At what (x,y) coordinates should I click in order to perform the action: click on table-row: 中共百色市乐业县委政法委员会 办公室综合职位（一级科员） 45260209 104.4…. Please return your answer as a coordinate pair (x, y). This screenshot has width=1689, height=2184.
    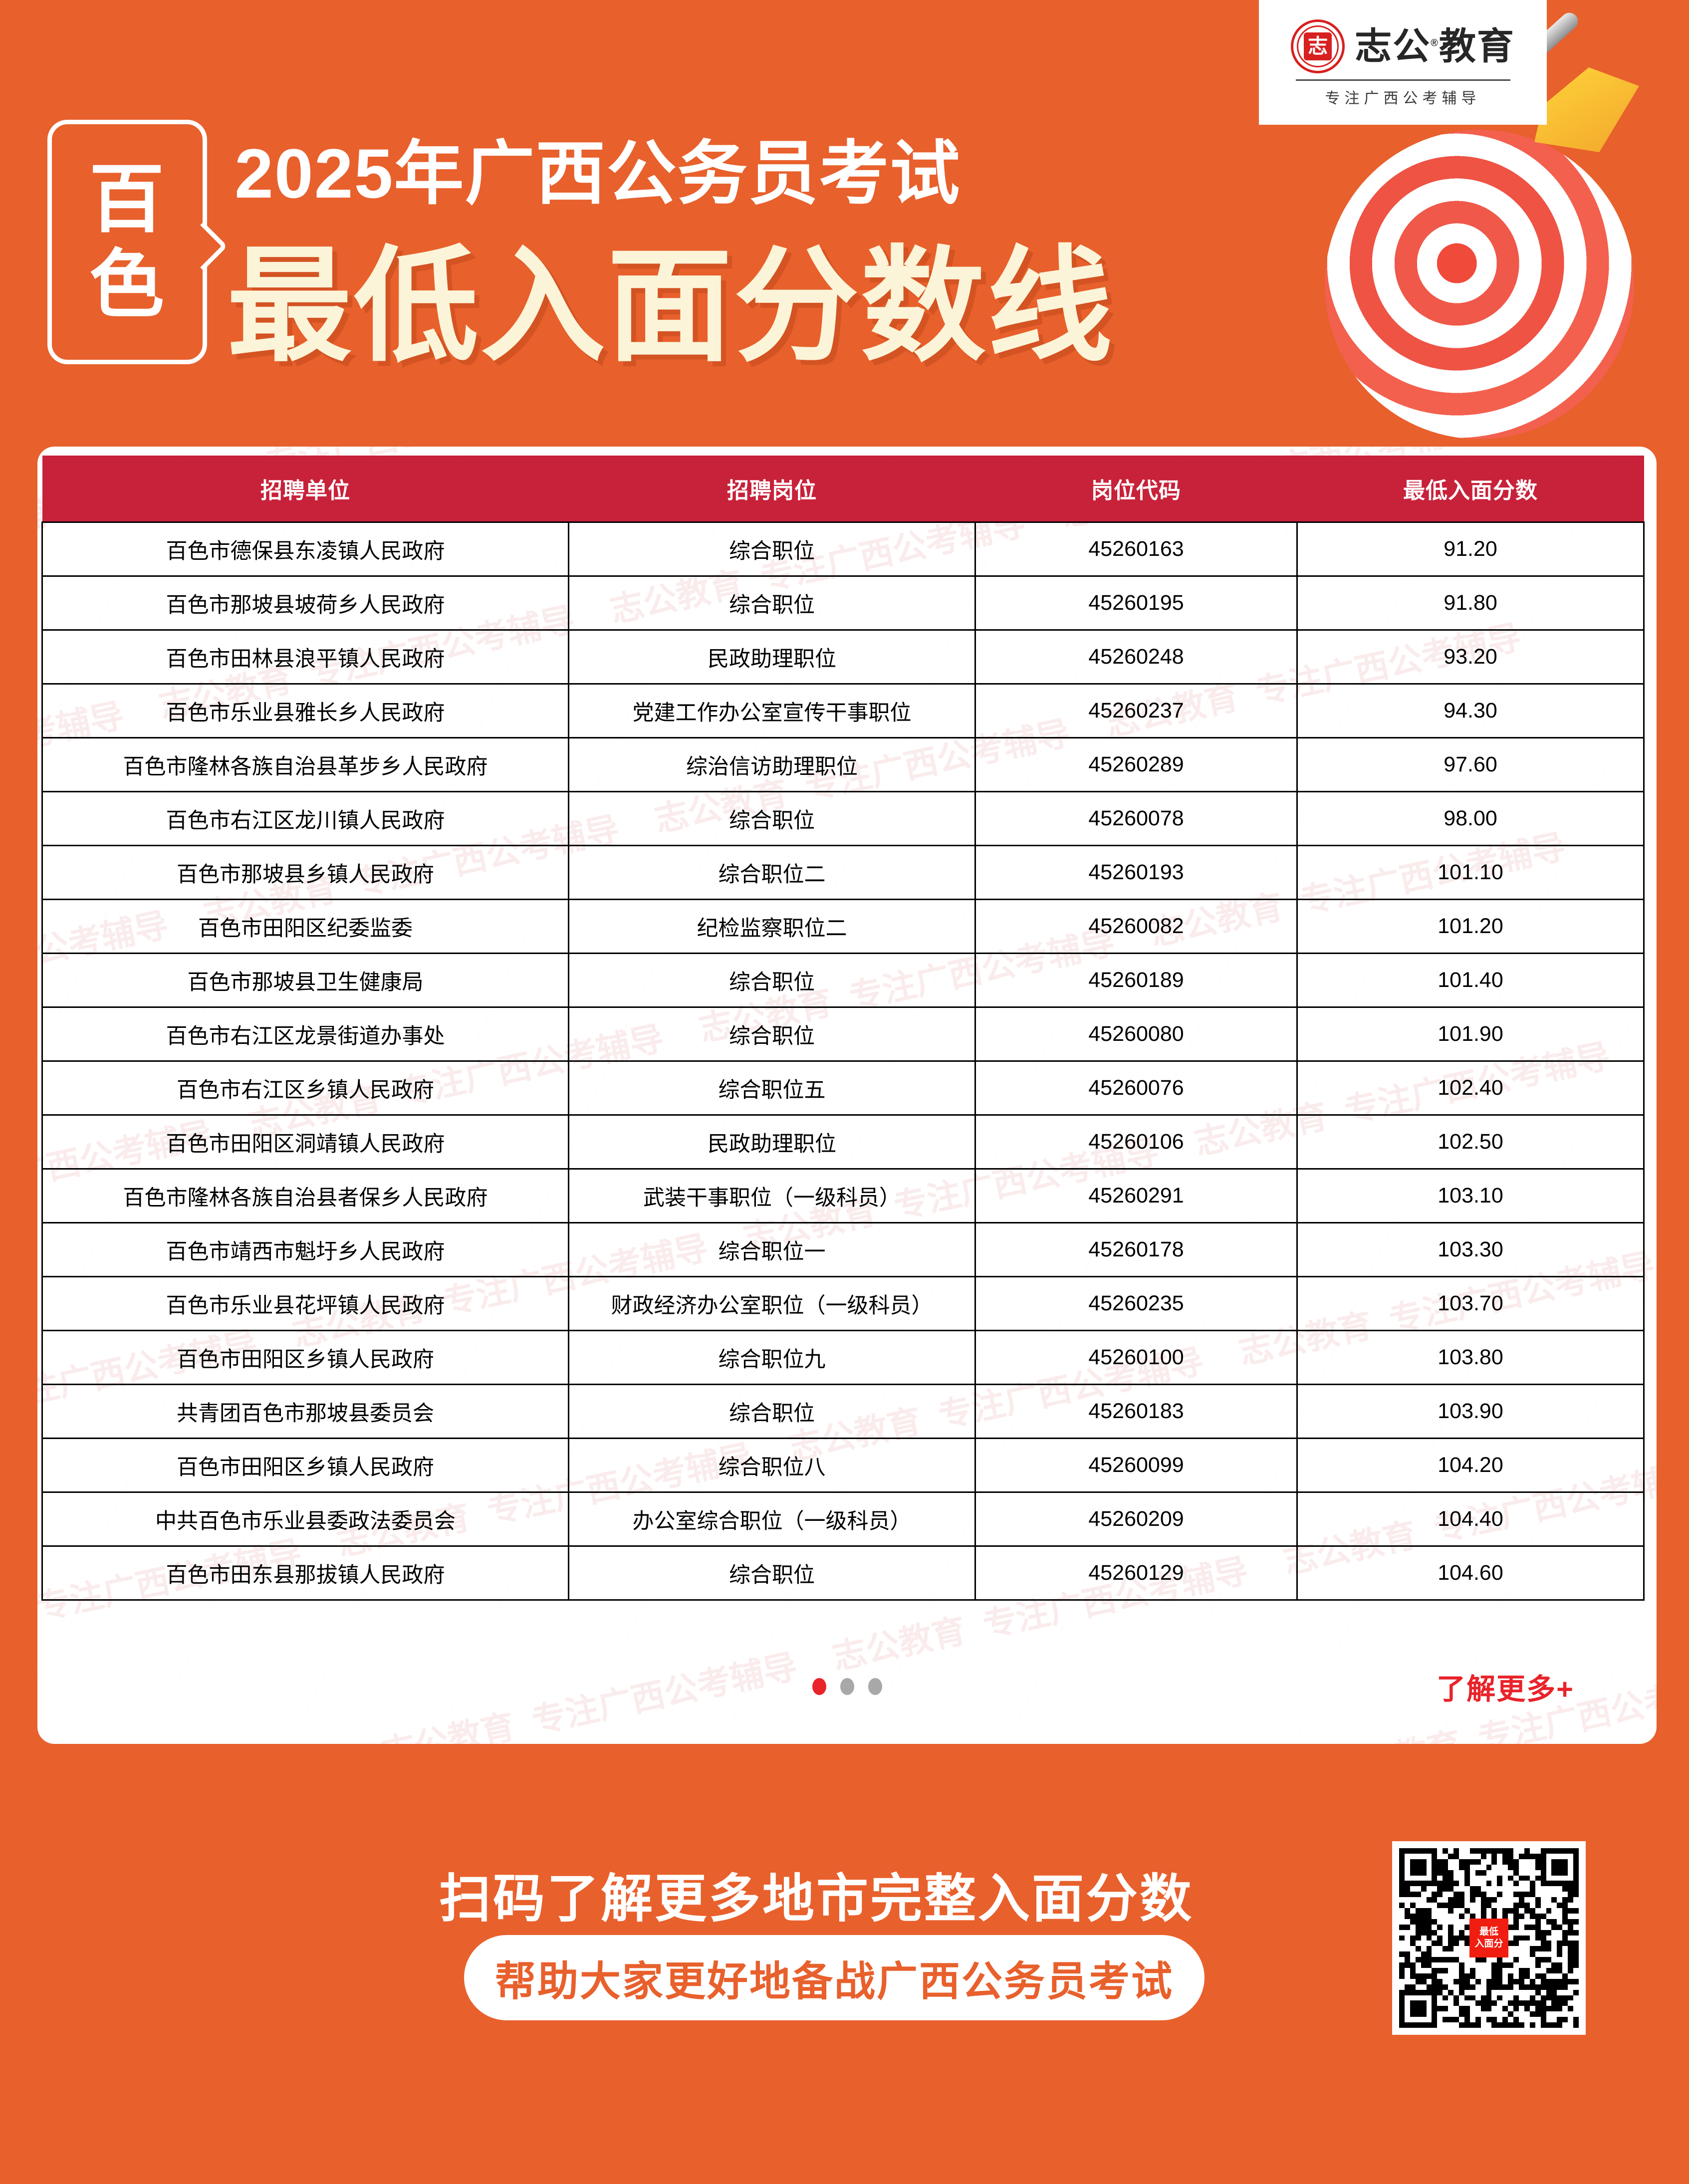
    Looking at the image, I should click on (843, 1519).